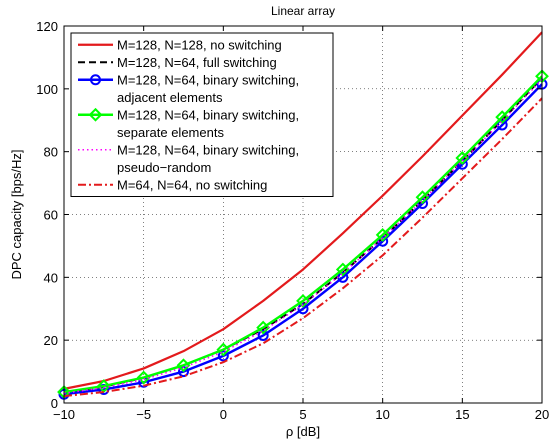  I want to click on legend-item: M=128, N=128, no switching, so click(180, 44).